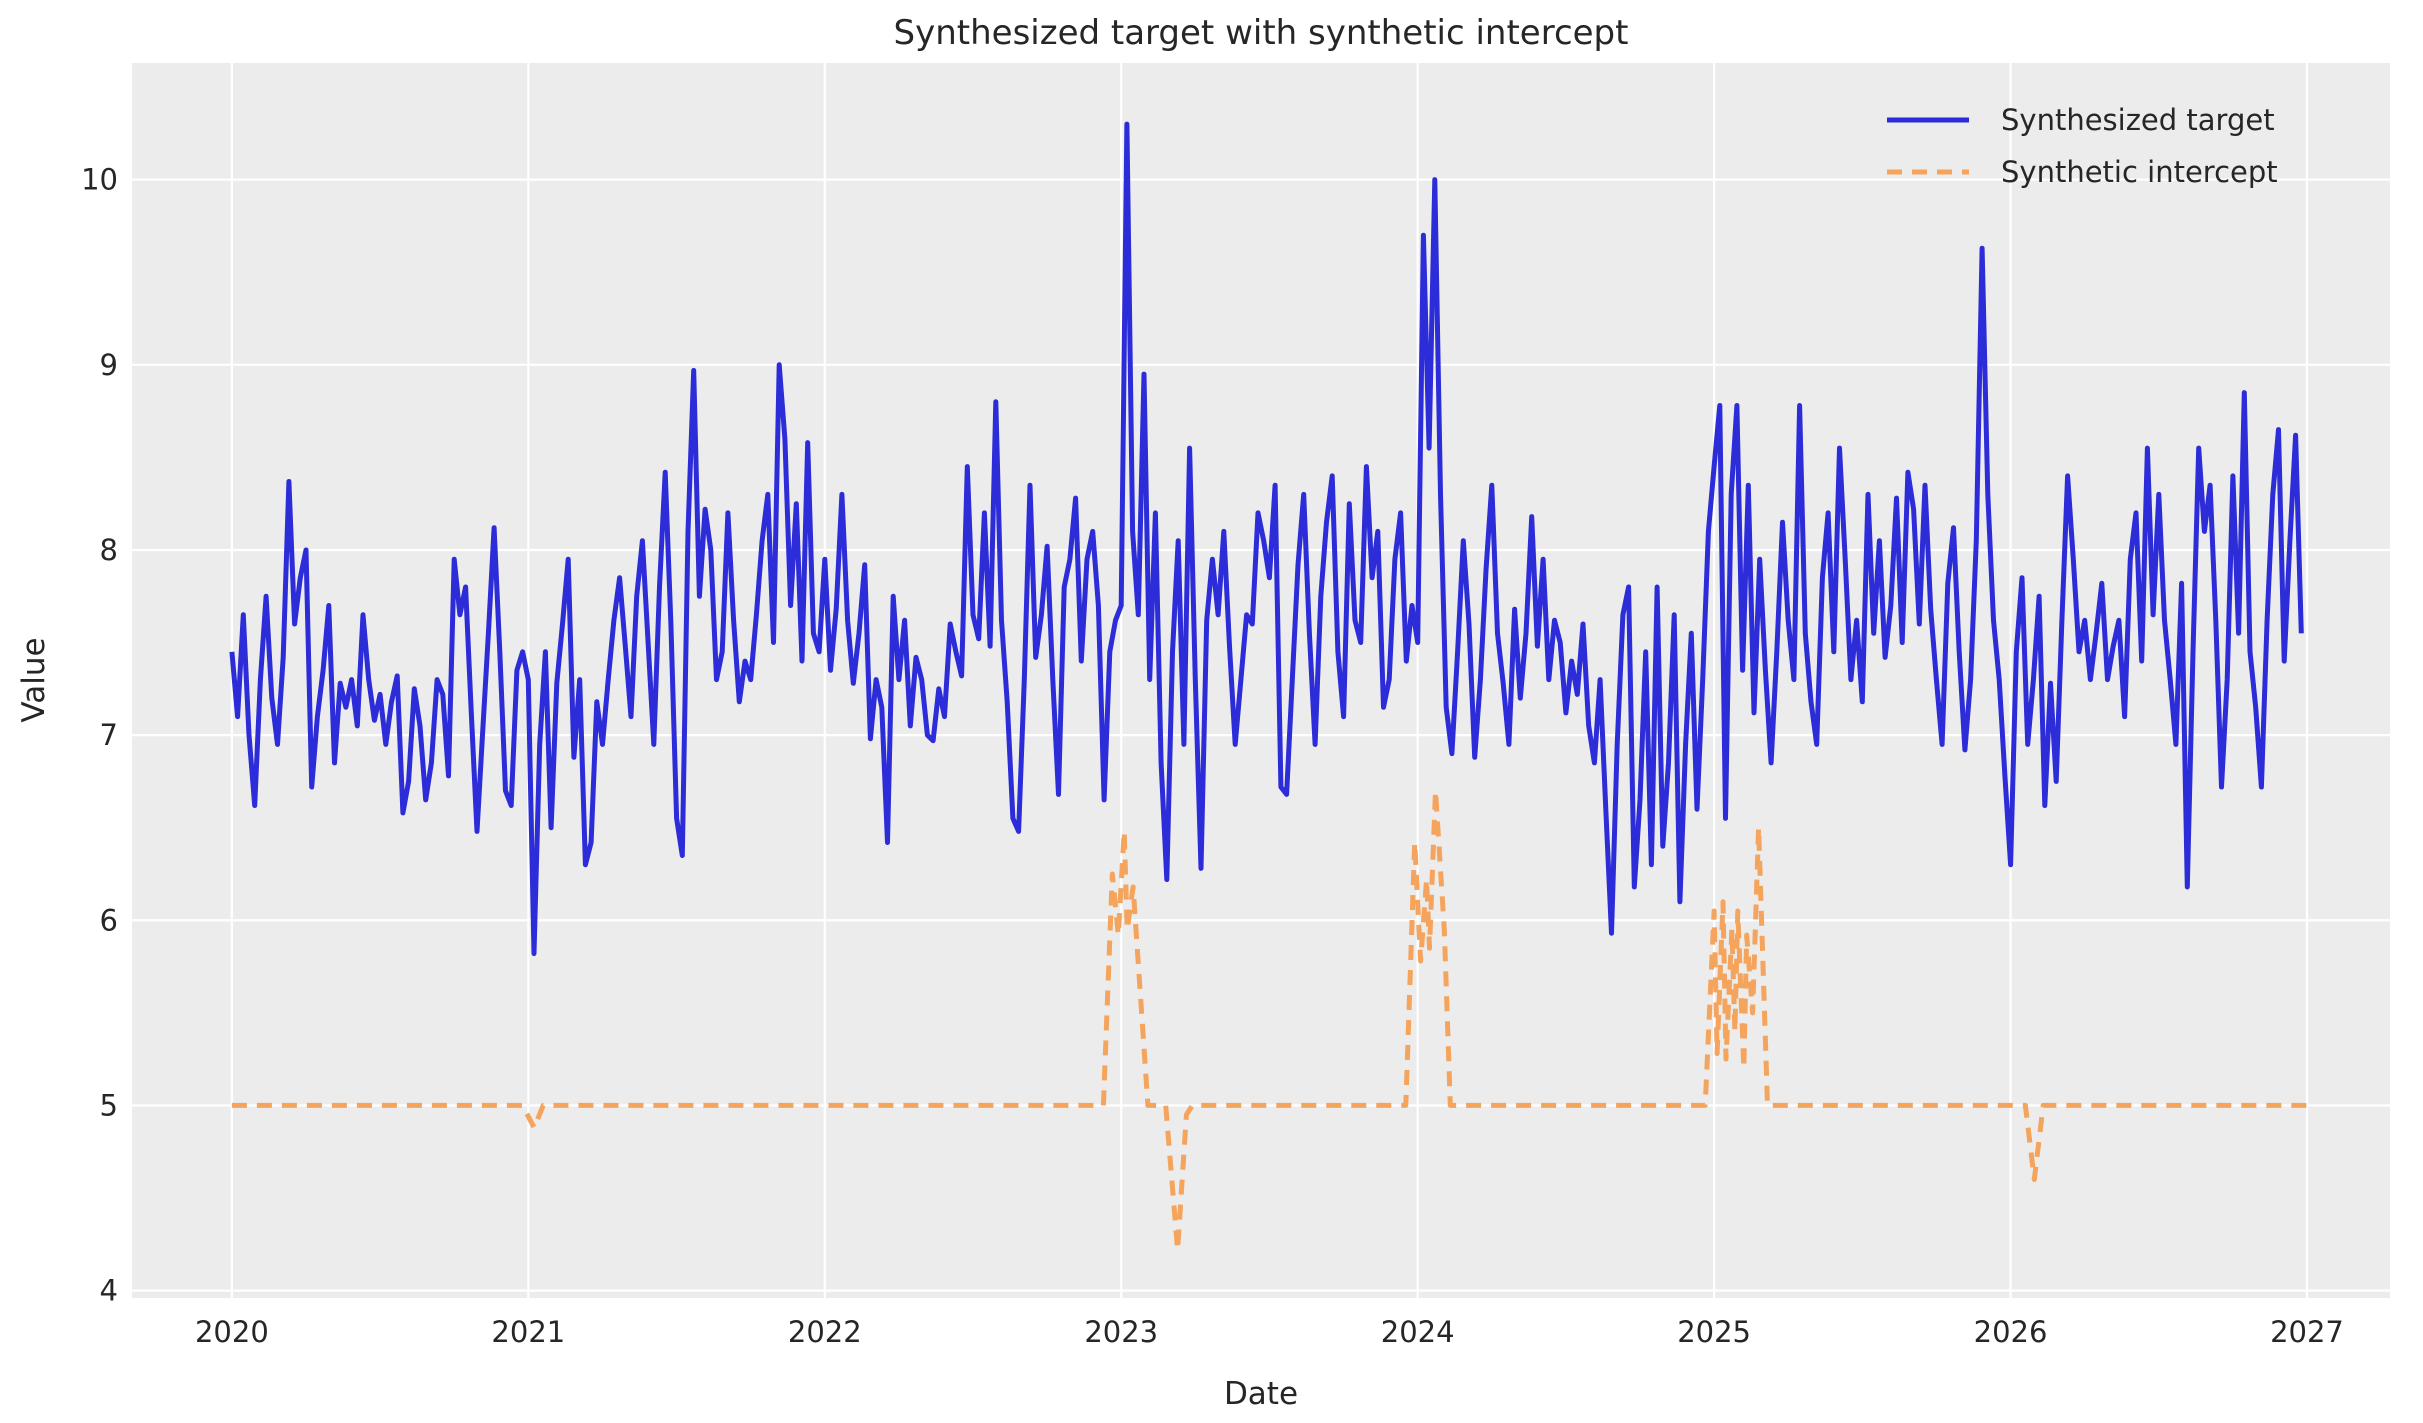 Image resolution: width=2423 pixels, height=1423 pixels. Describe the element at coordinates (109, 1105) in the screenshot. I see `y-tick-label: 5` at that location.